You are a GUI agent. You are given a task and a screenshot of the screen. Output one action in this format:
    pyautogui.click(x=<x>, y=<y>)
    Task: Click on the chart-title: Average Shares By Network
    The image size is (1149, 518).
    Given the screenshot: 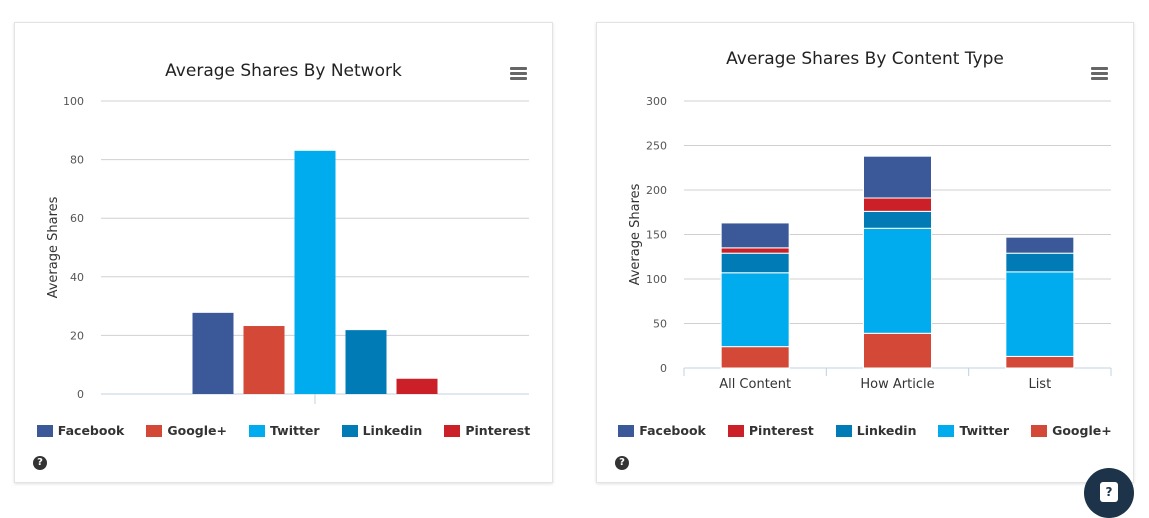 What is the action you would take?
    pyautogui.click(x=283, y=71)
    